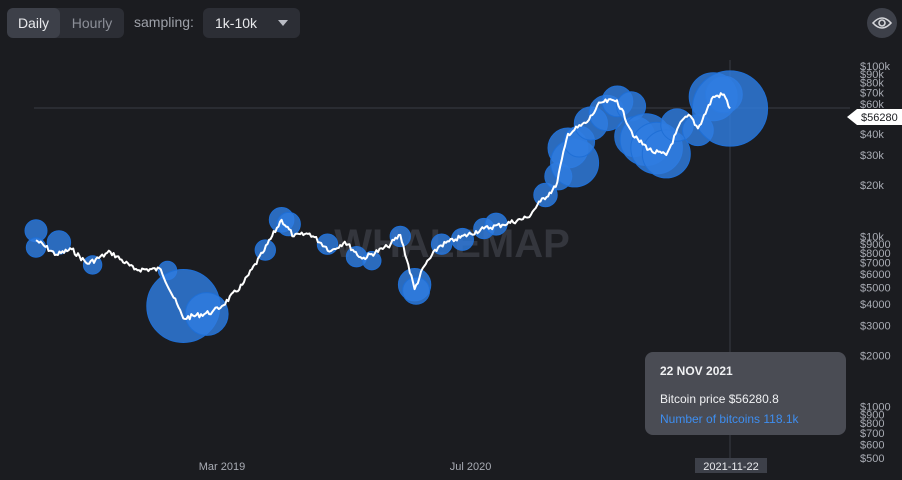 The height and width of the screenshot is (480, 902). What do you see at coordinates (872, 446) in the screenshot?
I see `y-tick-label: $600` at bounding box center [872, 446].